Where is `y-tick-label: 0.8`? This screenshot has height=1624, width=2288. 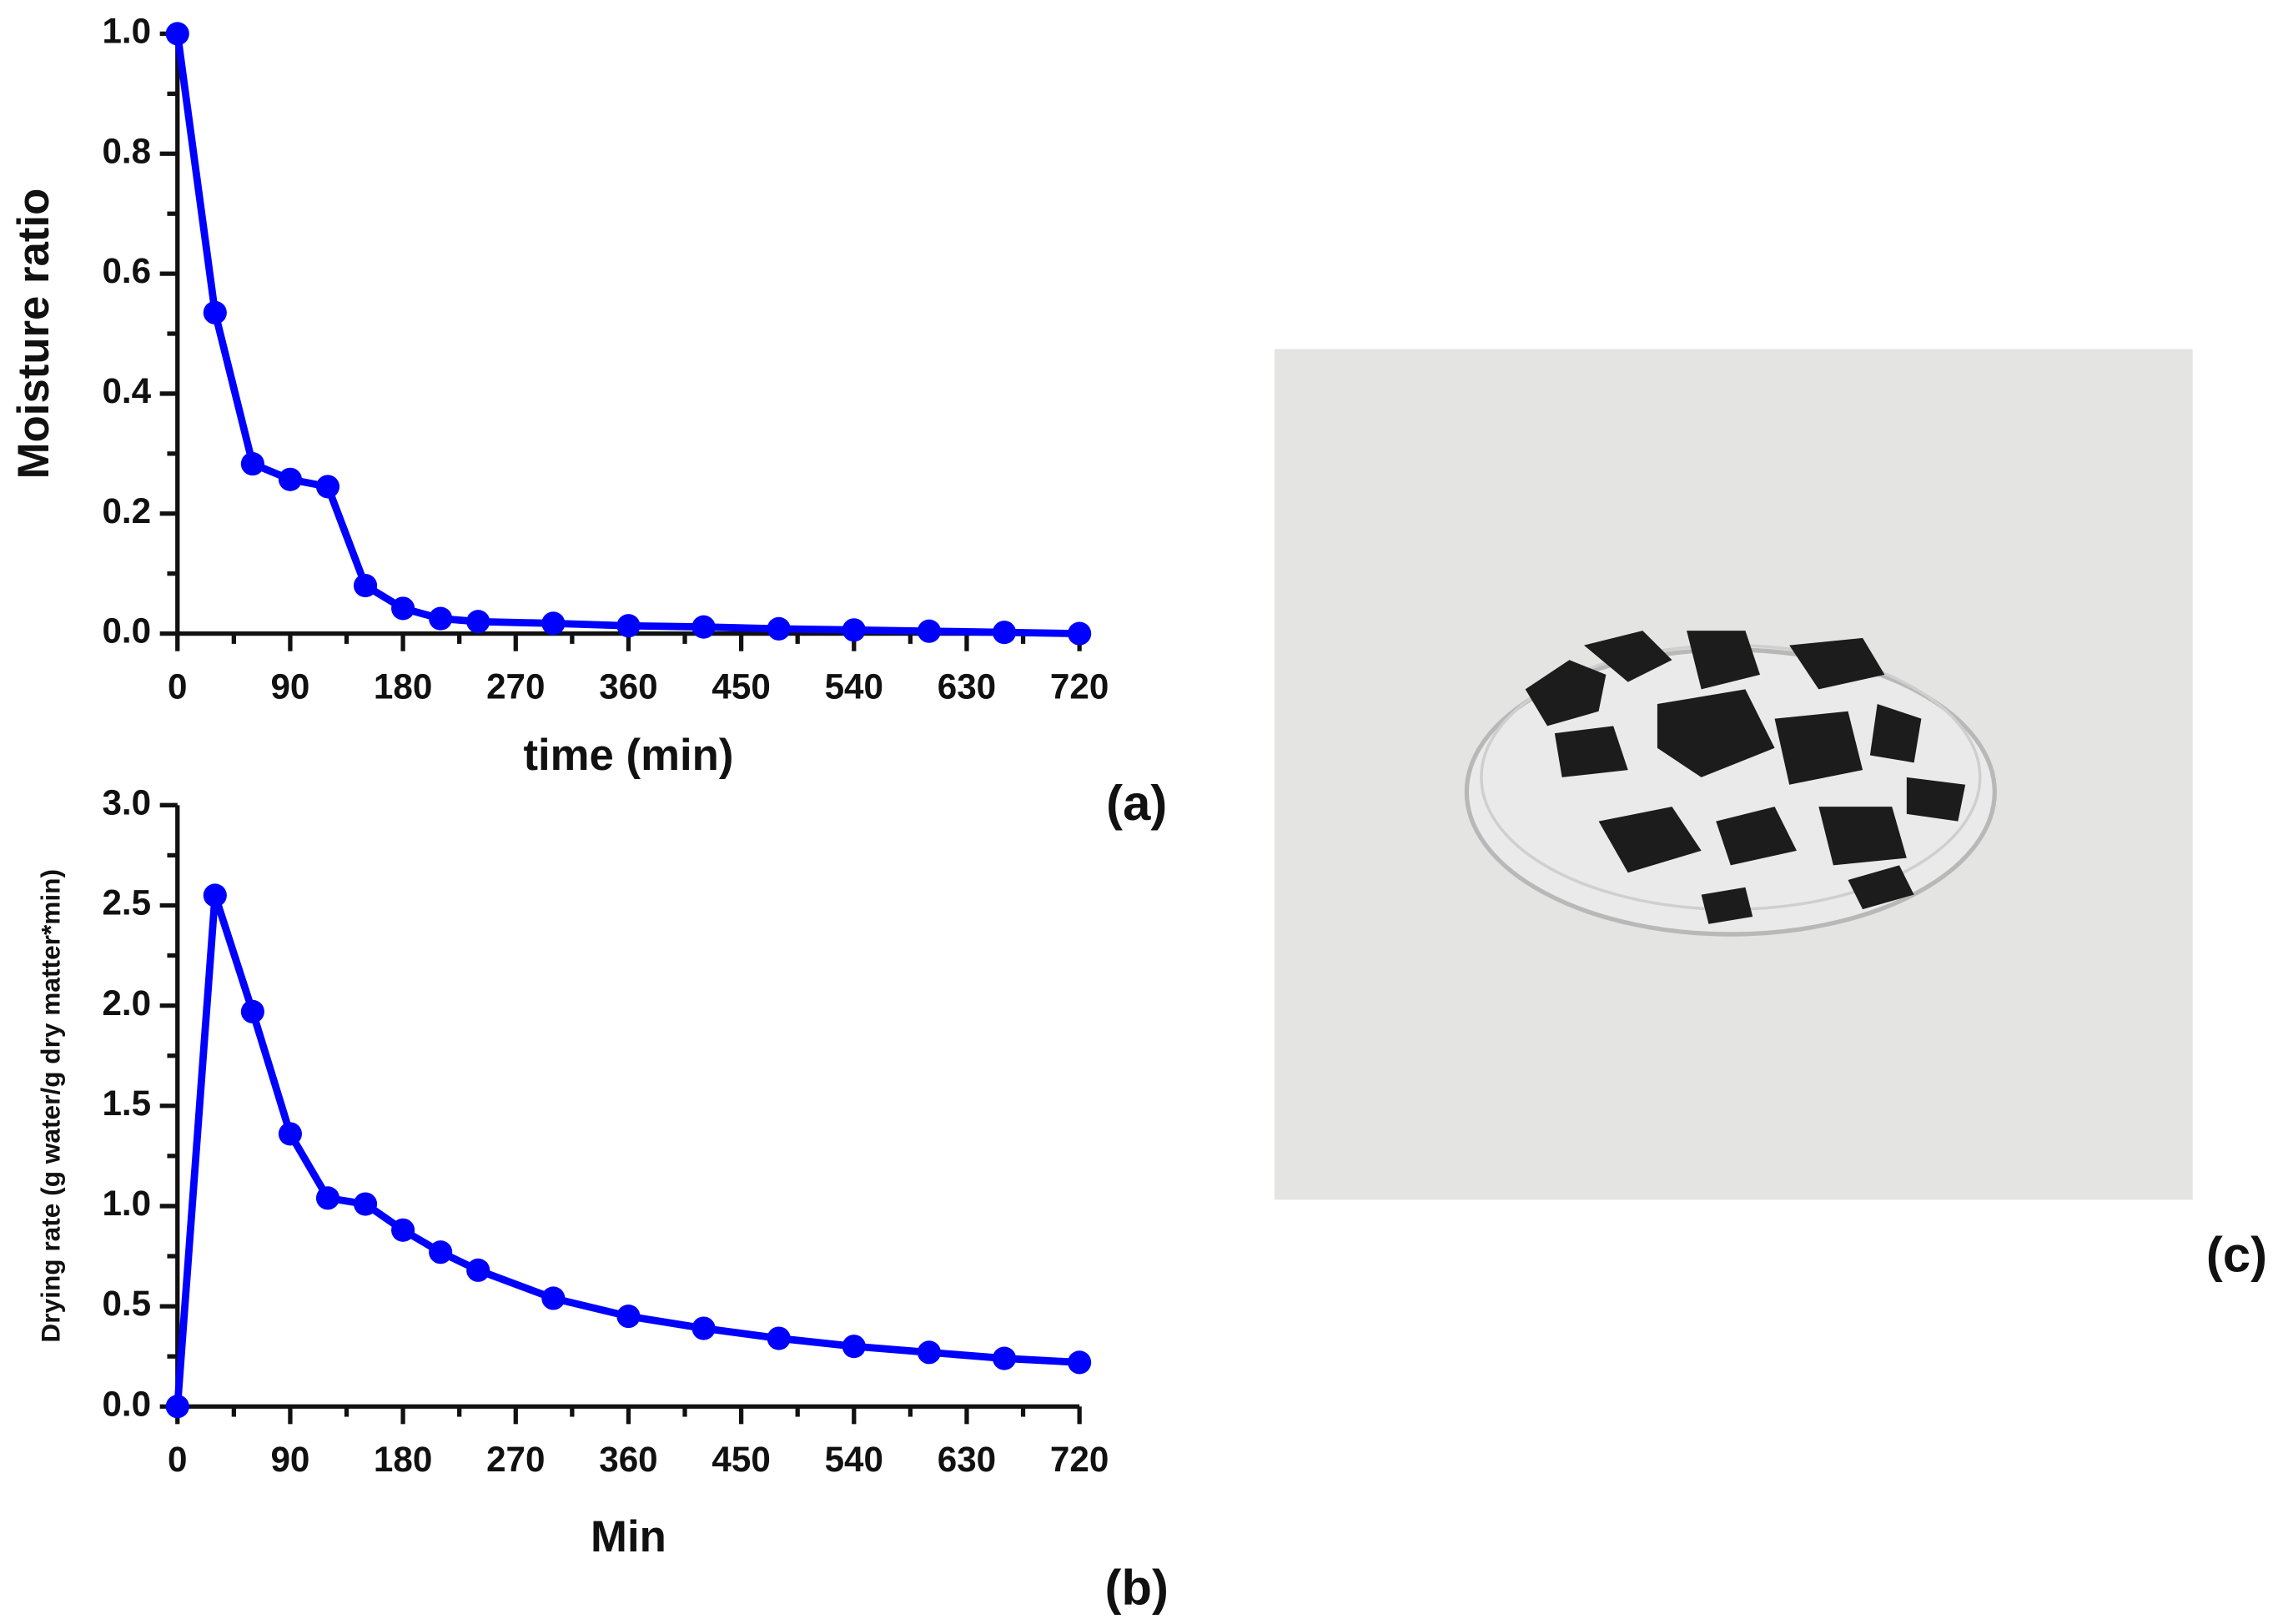 y-tick-label: 0.8 is located at coordinates (126, 150).